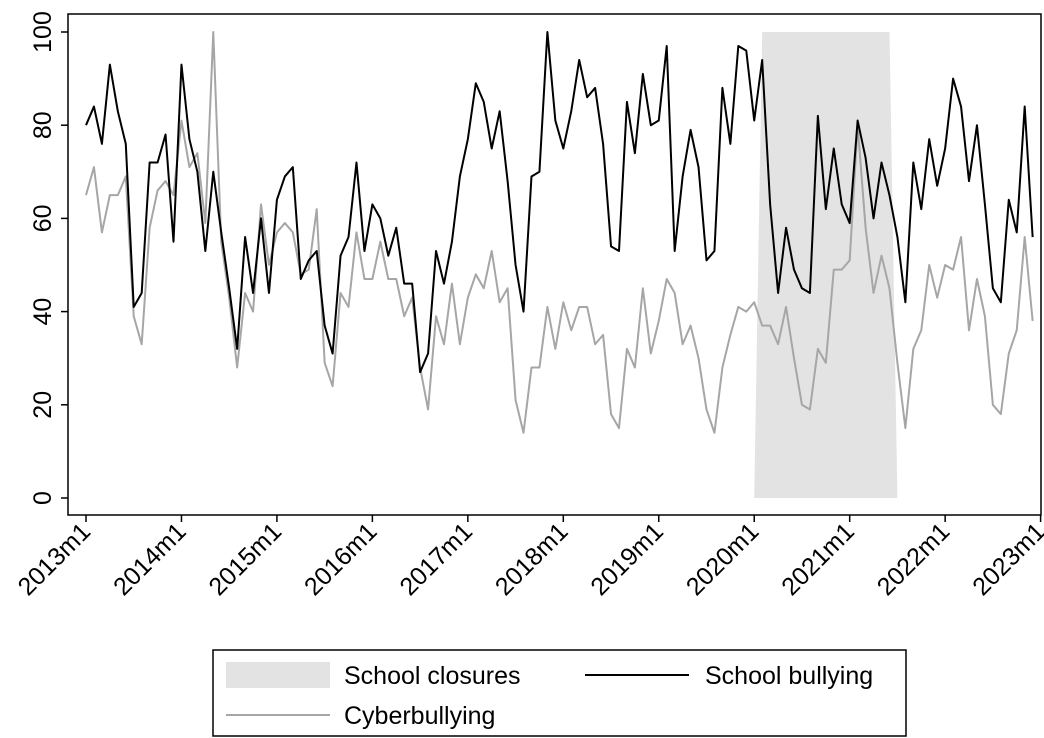  Describe the element at coordinates (245, 559) in the screenshot. I see `x-tick-label: 2015m1` at that location.